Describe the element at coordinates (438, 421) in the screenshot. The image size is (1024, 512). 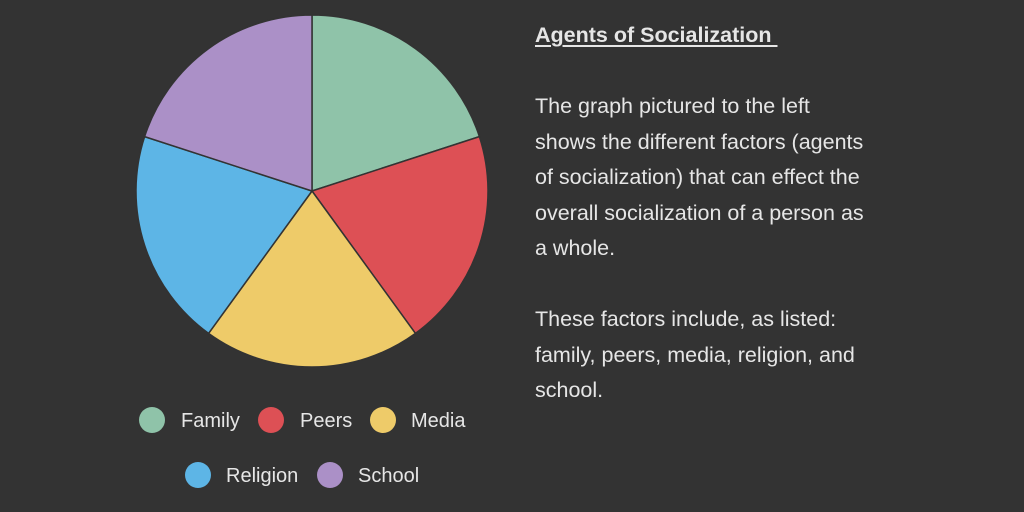
I see `legend-label-media: Media` at that location.